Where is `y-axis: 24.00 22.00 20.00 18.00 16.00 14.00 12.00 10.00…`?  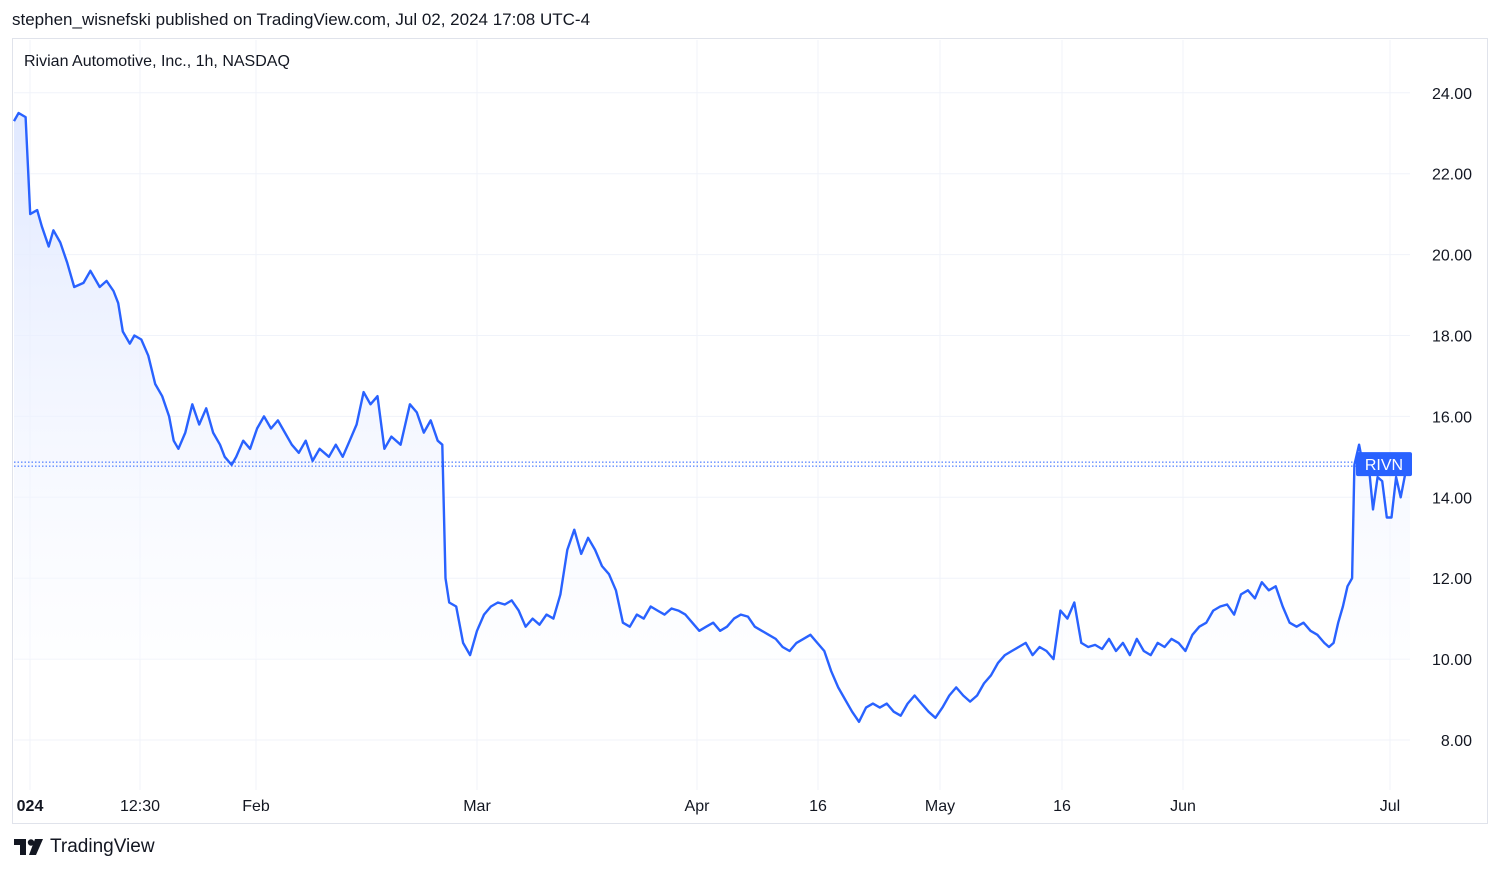 y-axis: 24.00 22.00 20.00 18.00 16.00 14.00 12.00 10.00… is located at coordinates (1452, 418).